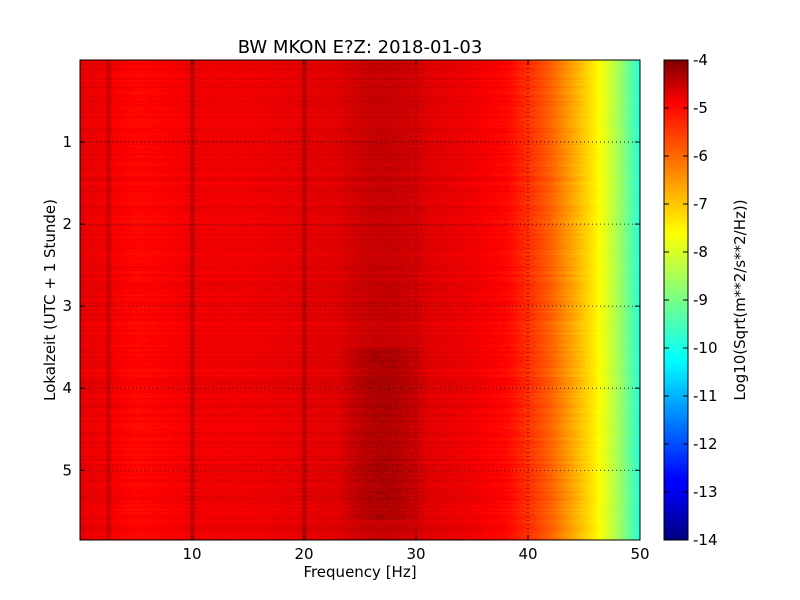 This screenshot has height=600, width=800. I want to click on colorbar-tick-label: -11, so click(705, 396).